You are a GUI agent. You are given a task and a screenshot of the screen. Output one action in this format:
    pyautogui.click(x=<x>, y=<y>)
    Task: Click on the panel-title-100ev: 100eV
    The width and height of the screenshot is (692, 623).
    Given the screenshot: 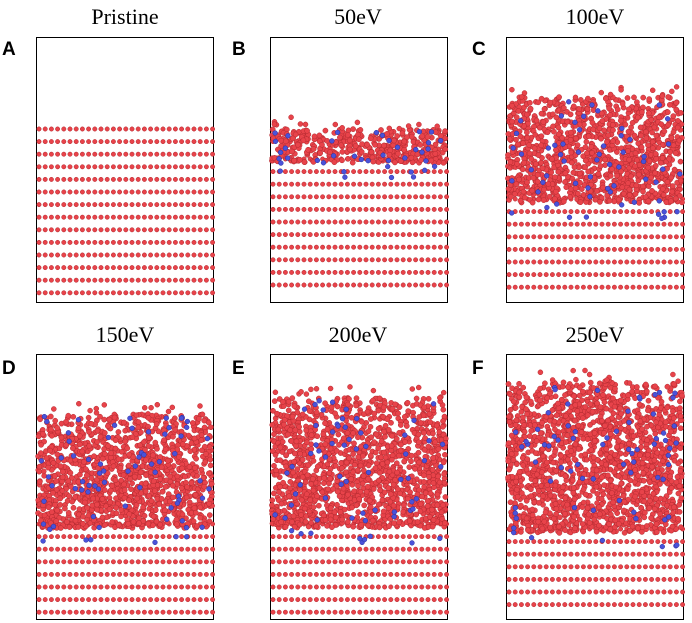 What is the action you would take?
    pyautogui.click(x=595, y=16)
    